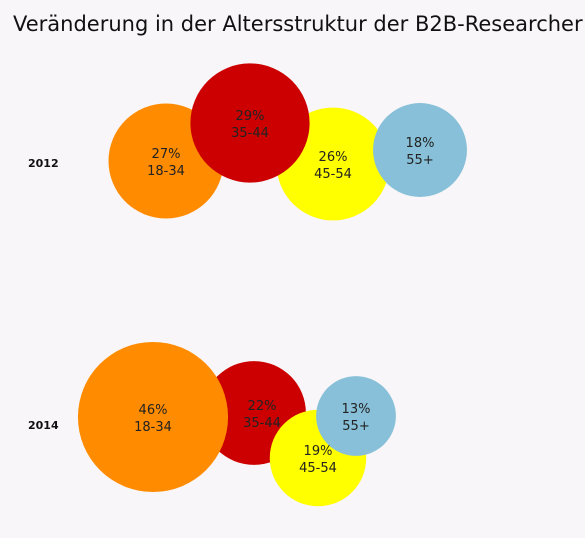  Describe the element at coordinates (43, 163) in the screenshot. I see `year-label-2012: 2012` at that location.